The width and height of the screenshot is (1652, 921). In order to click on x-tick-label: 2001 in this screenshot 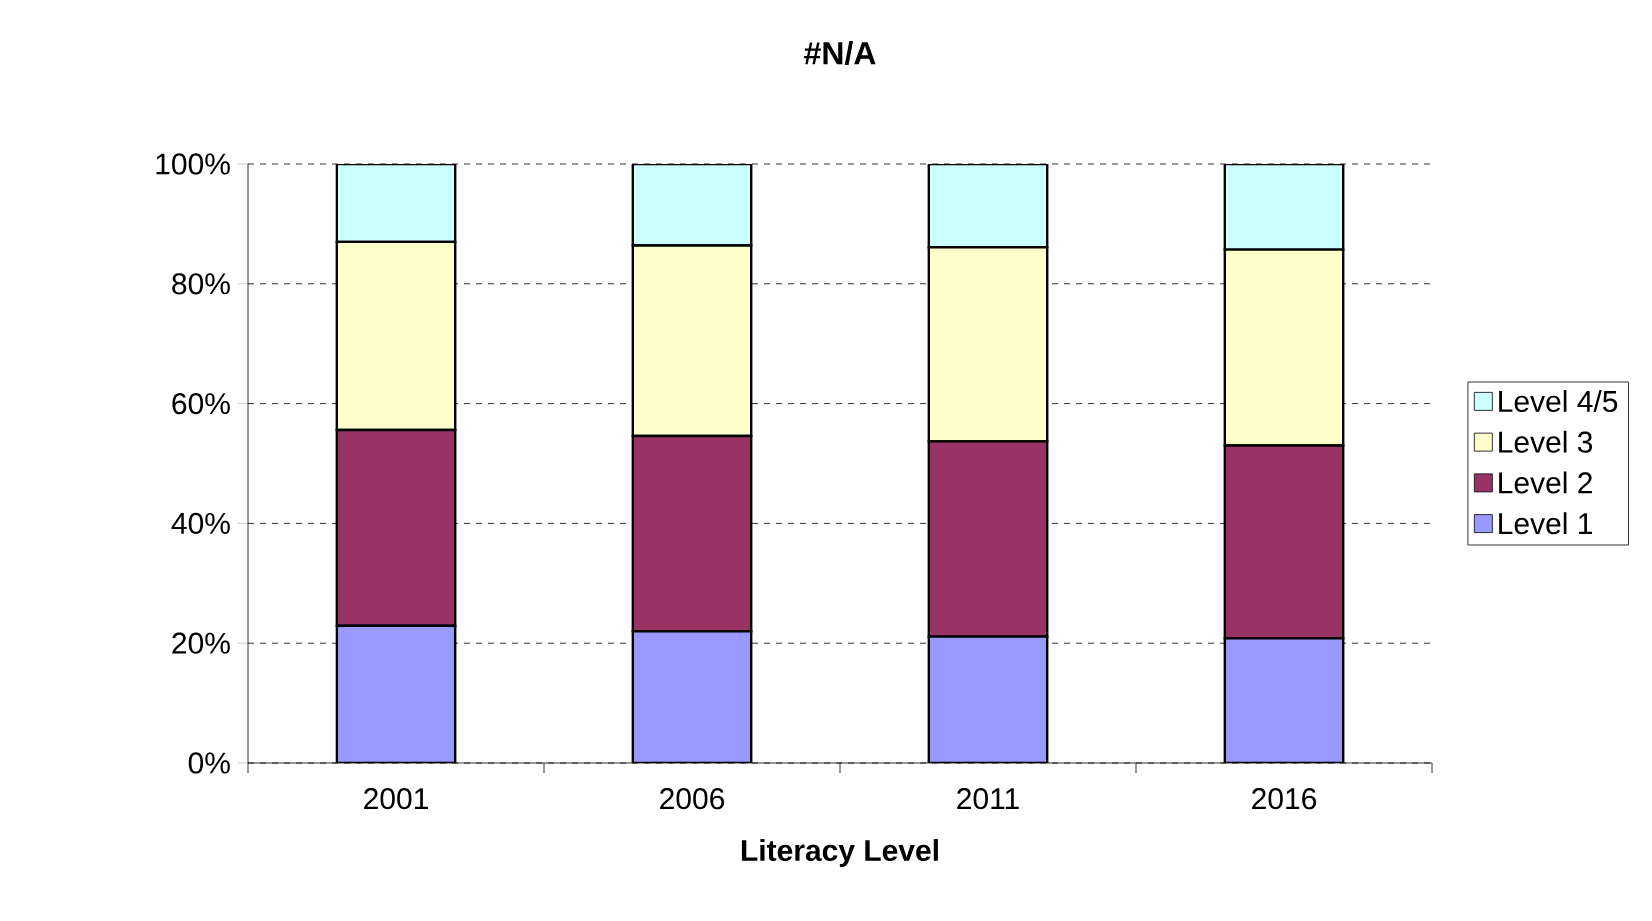, I will do `click(396, 799)`.